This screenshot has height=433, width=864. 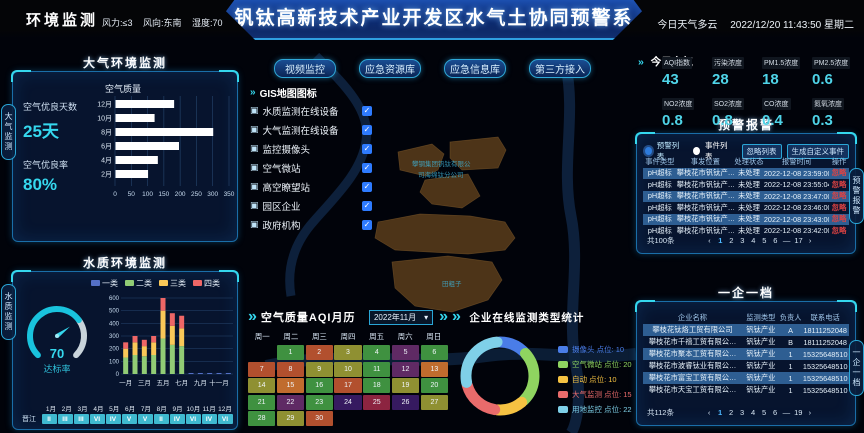 What do you see at coordinates (668, 151) in the screenshot?
I see `warning-list-label: 预警列表` at bounding box center [668, 151].